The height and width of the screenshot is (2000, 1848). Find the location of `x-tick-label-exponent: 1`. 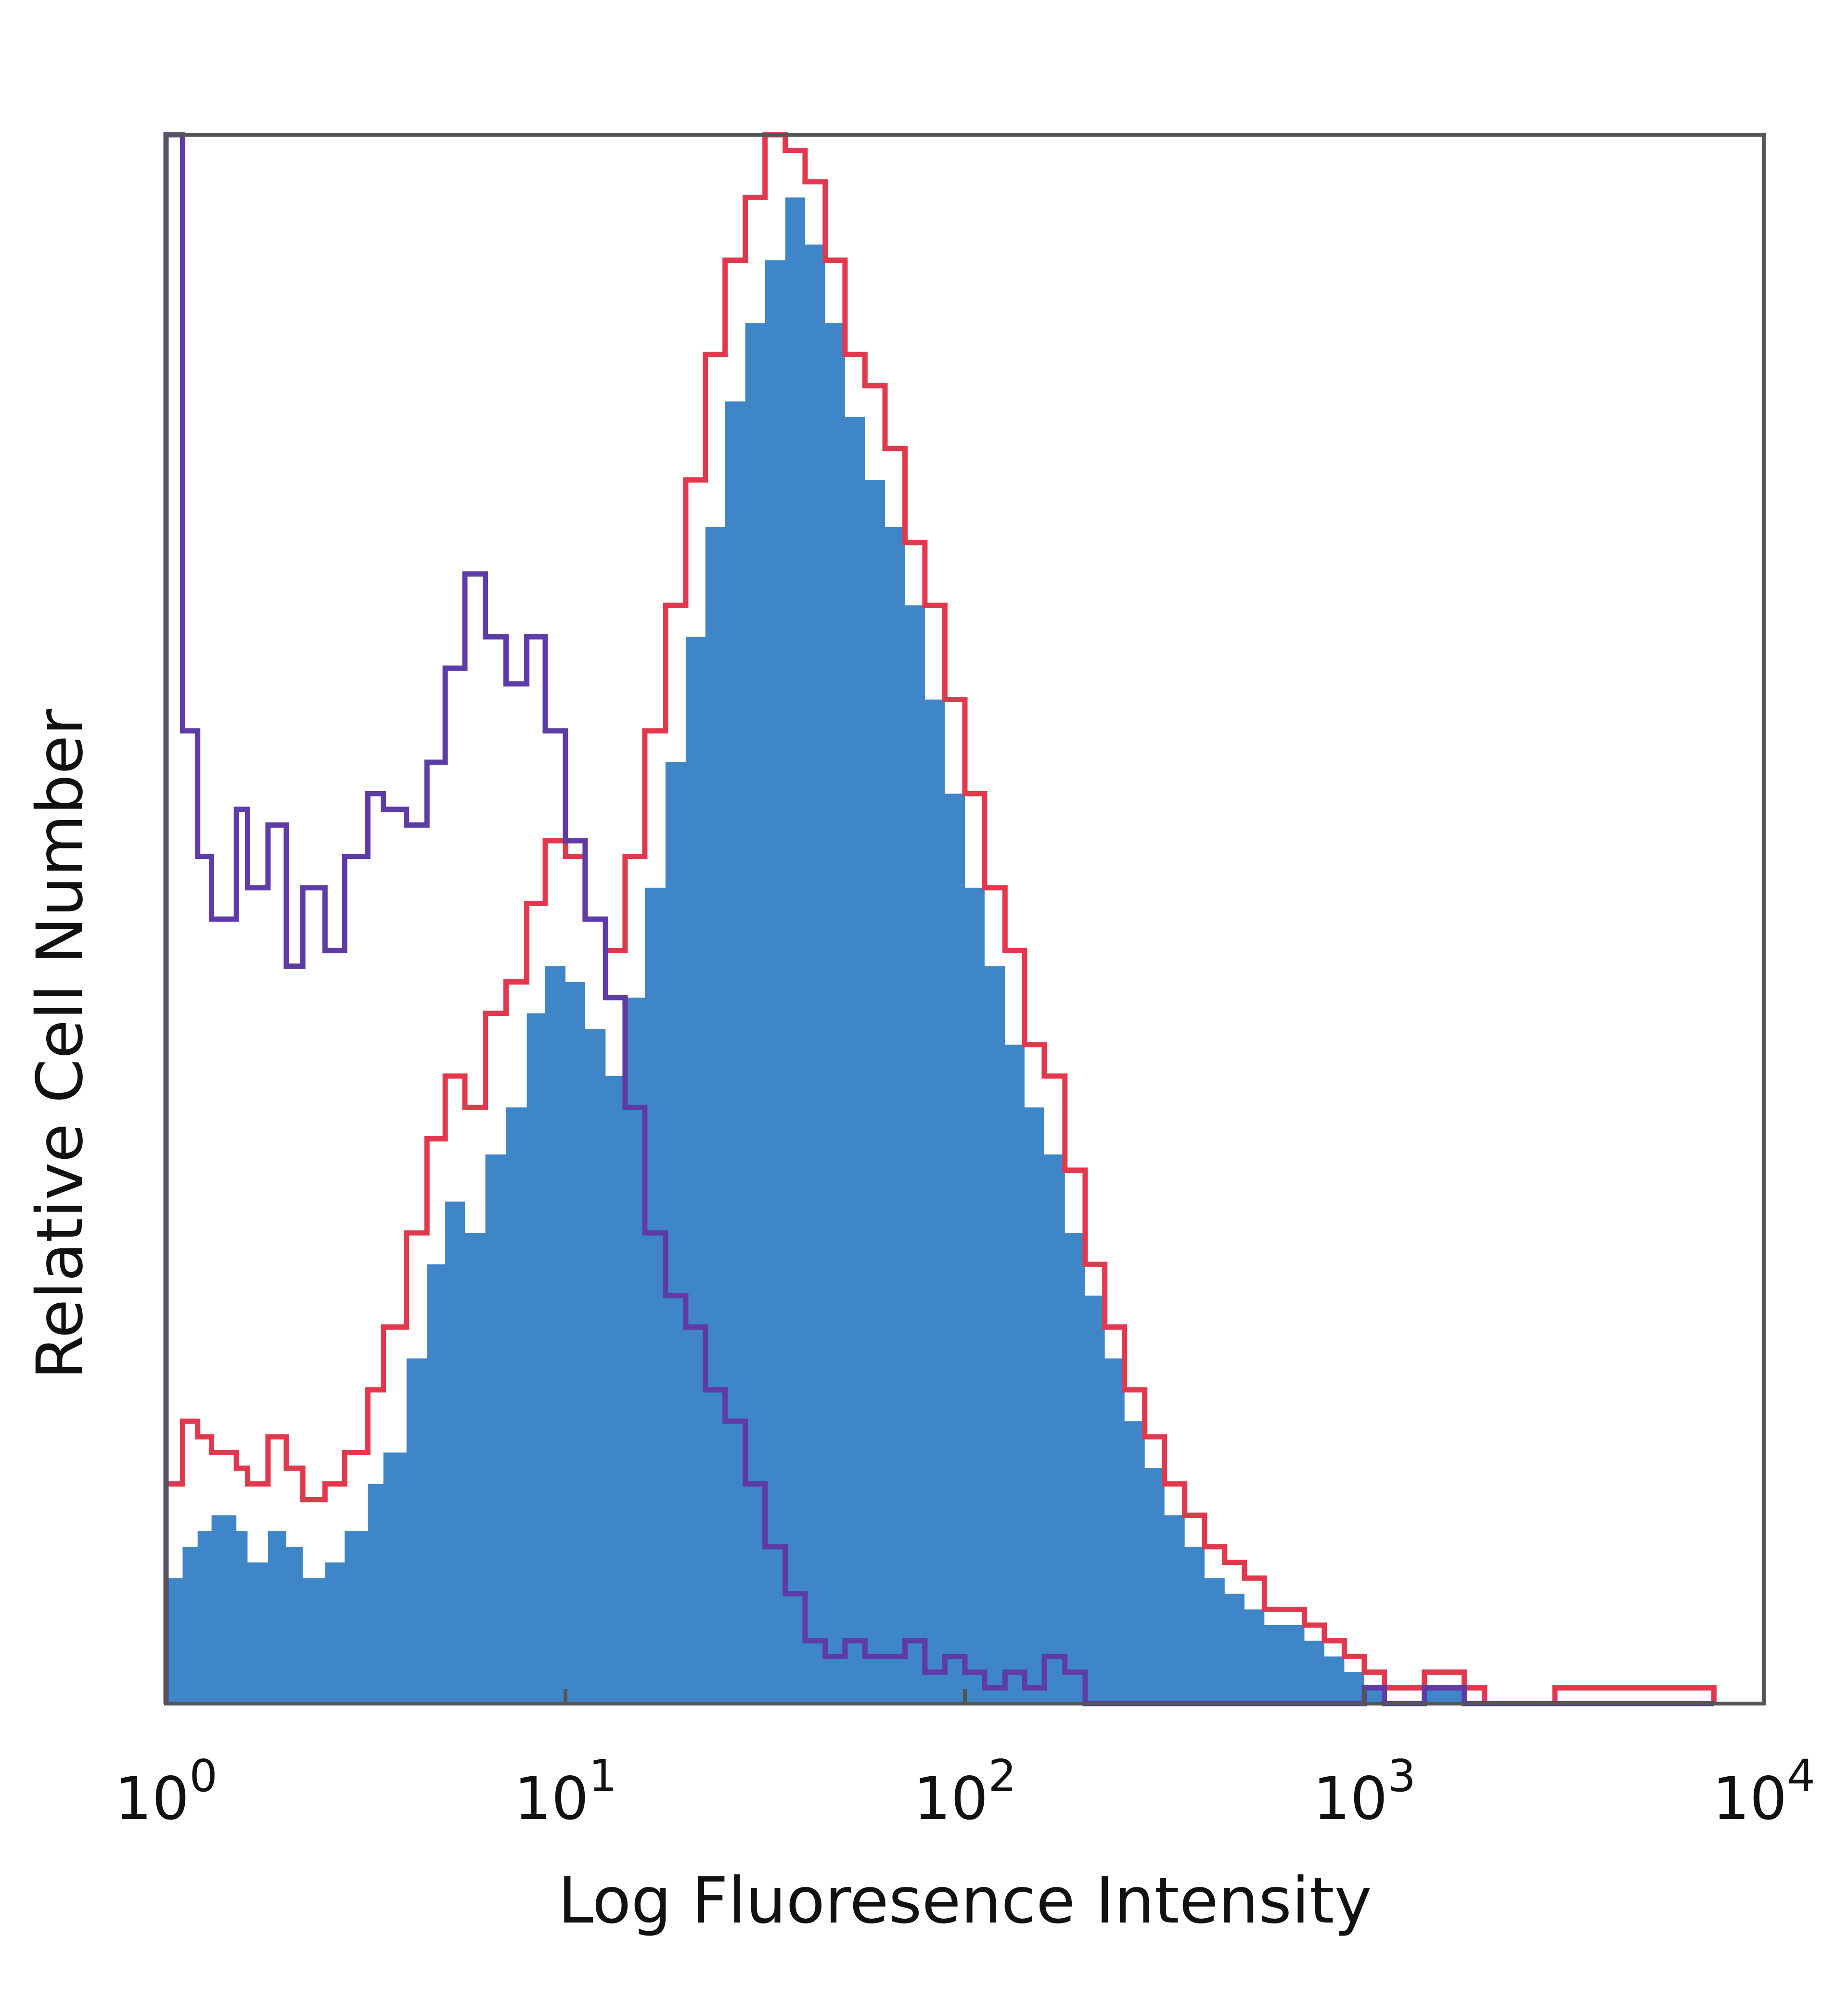

x-tick-label-exponent: 1 is located at coordinates (603, 1776).